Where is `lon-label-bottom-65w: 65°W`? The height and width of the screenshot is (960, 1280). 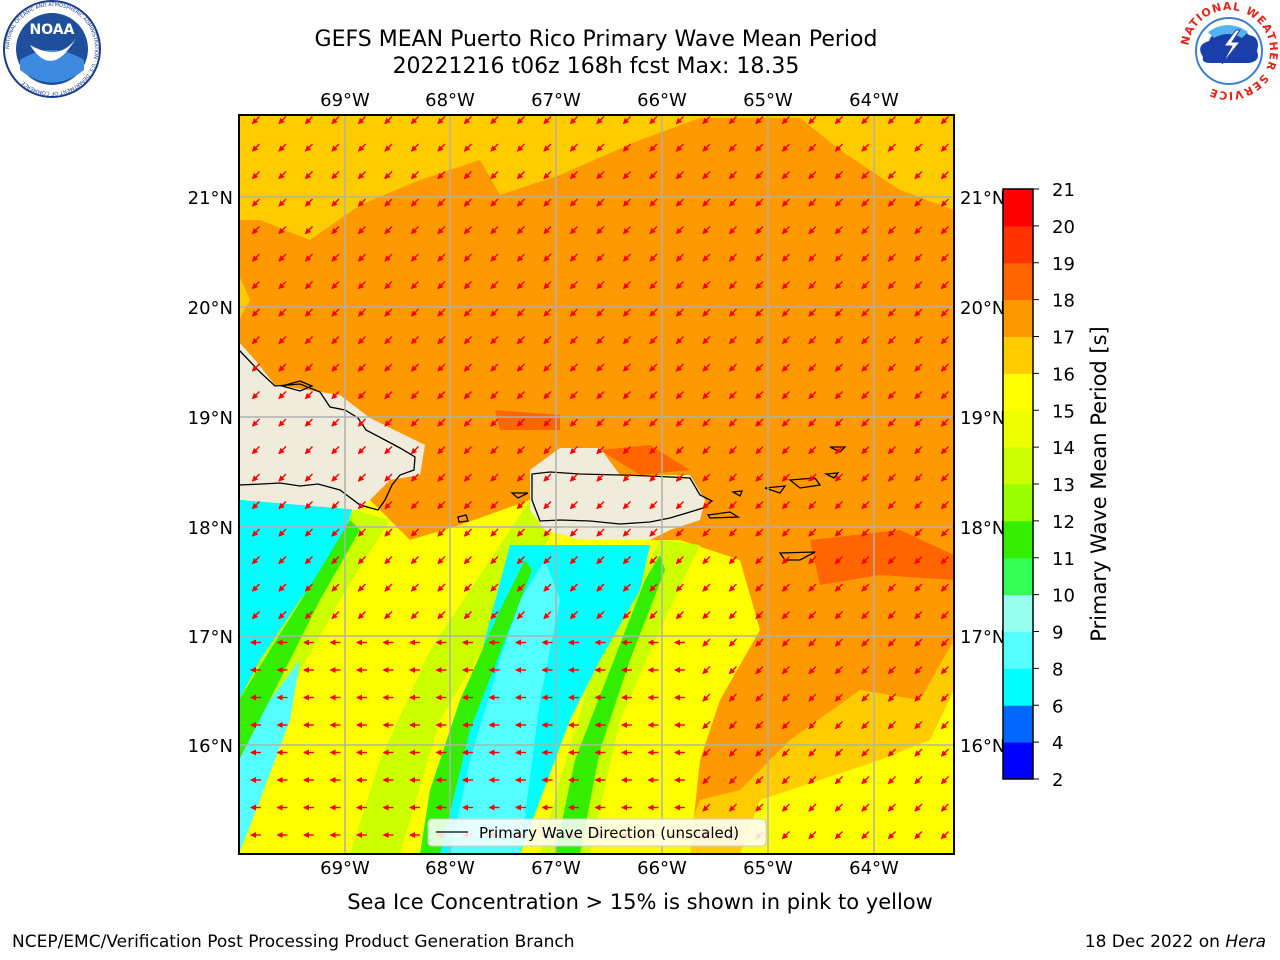 lon-label-bottom-65w: 65°W is located at coordinates (768, 868).